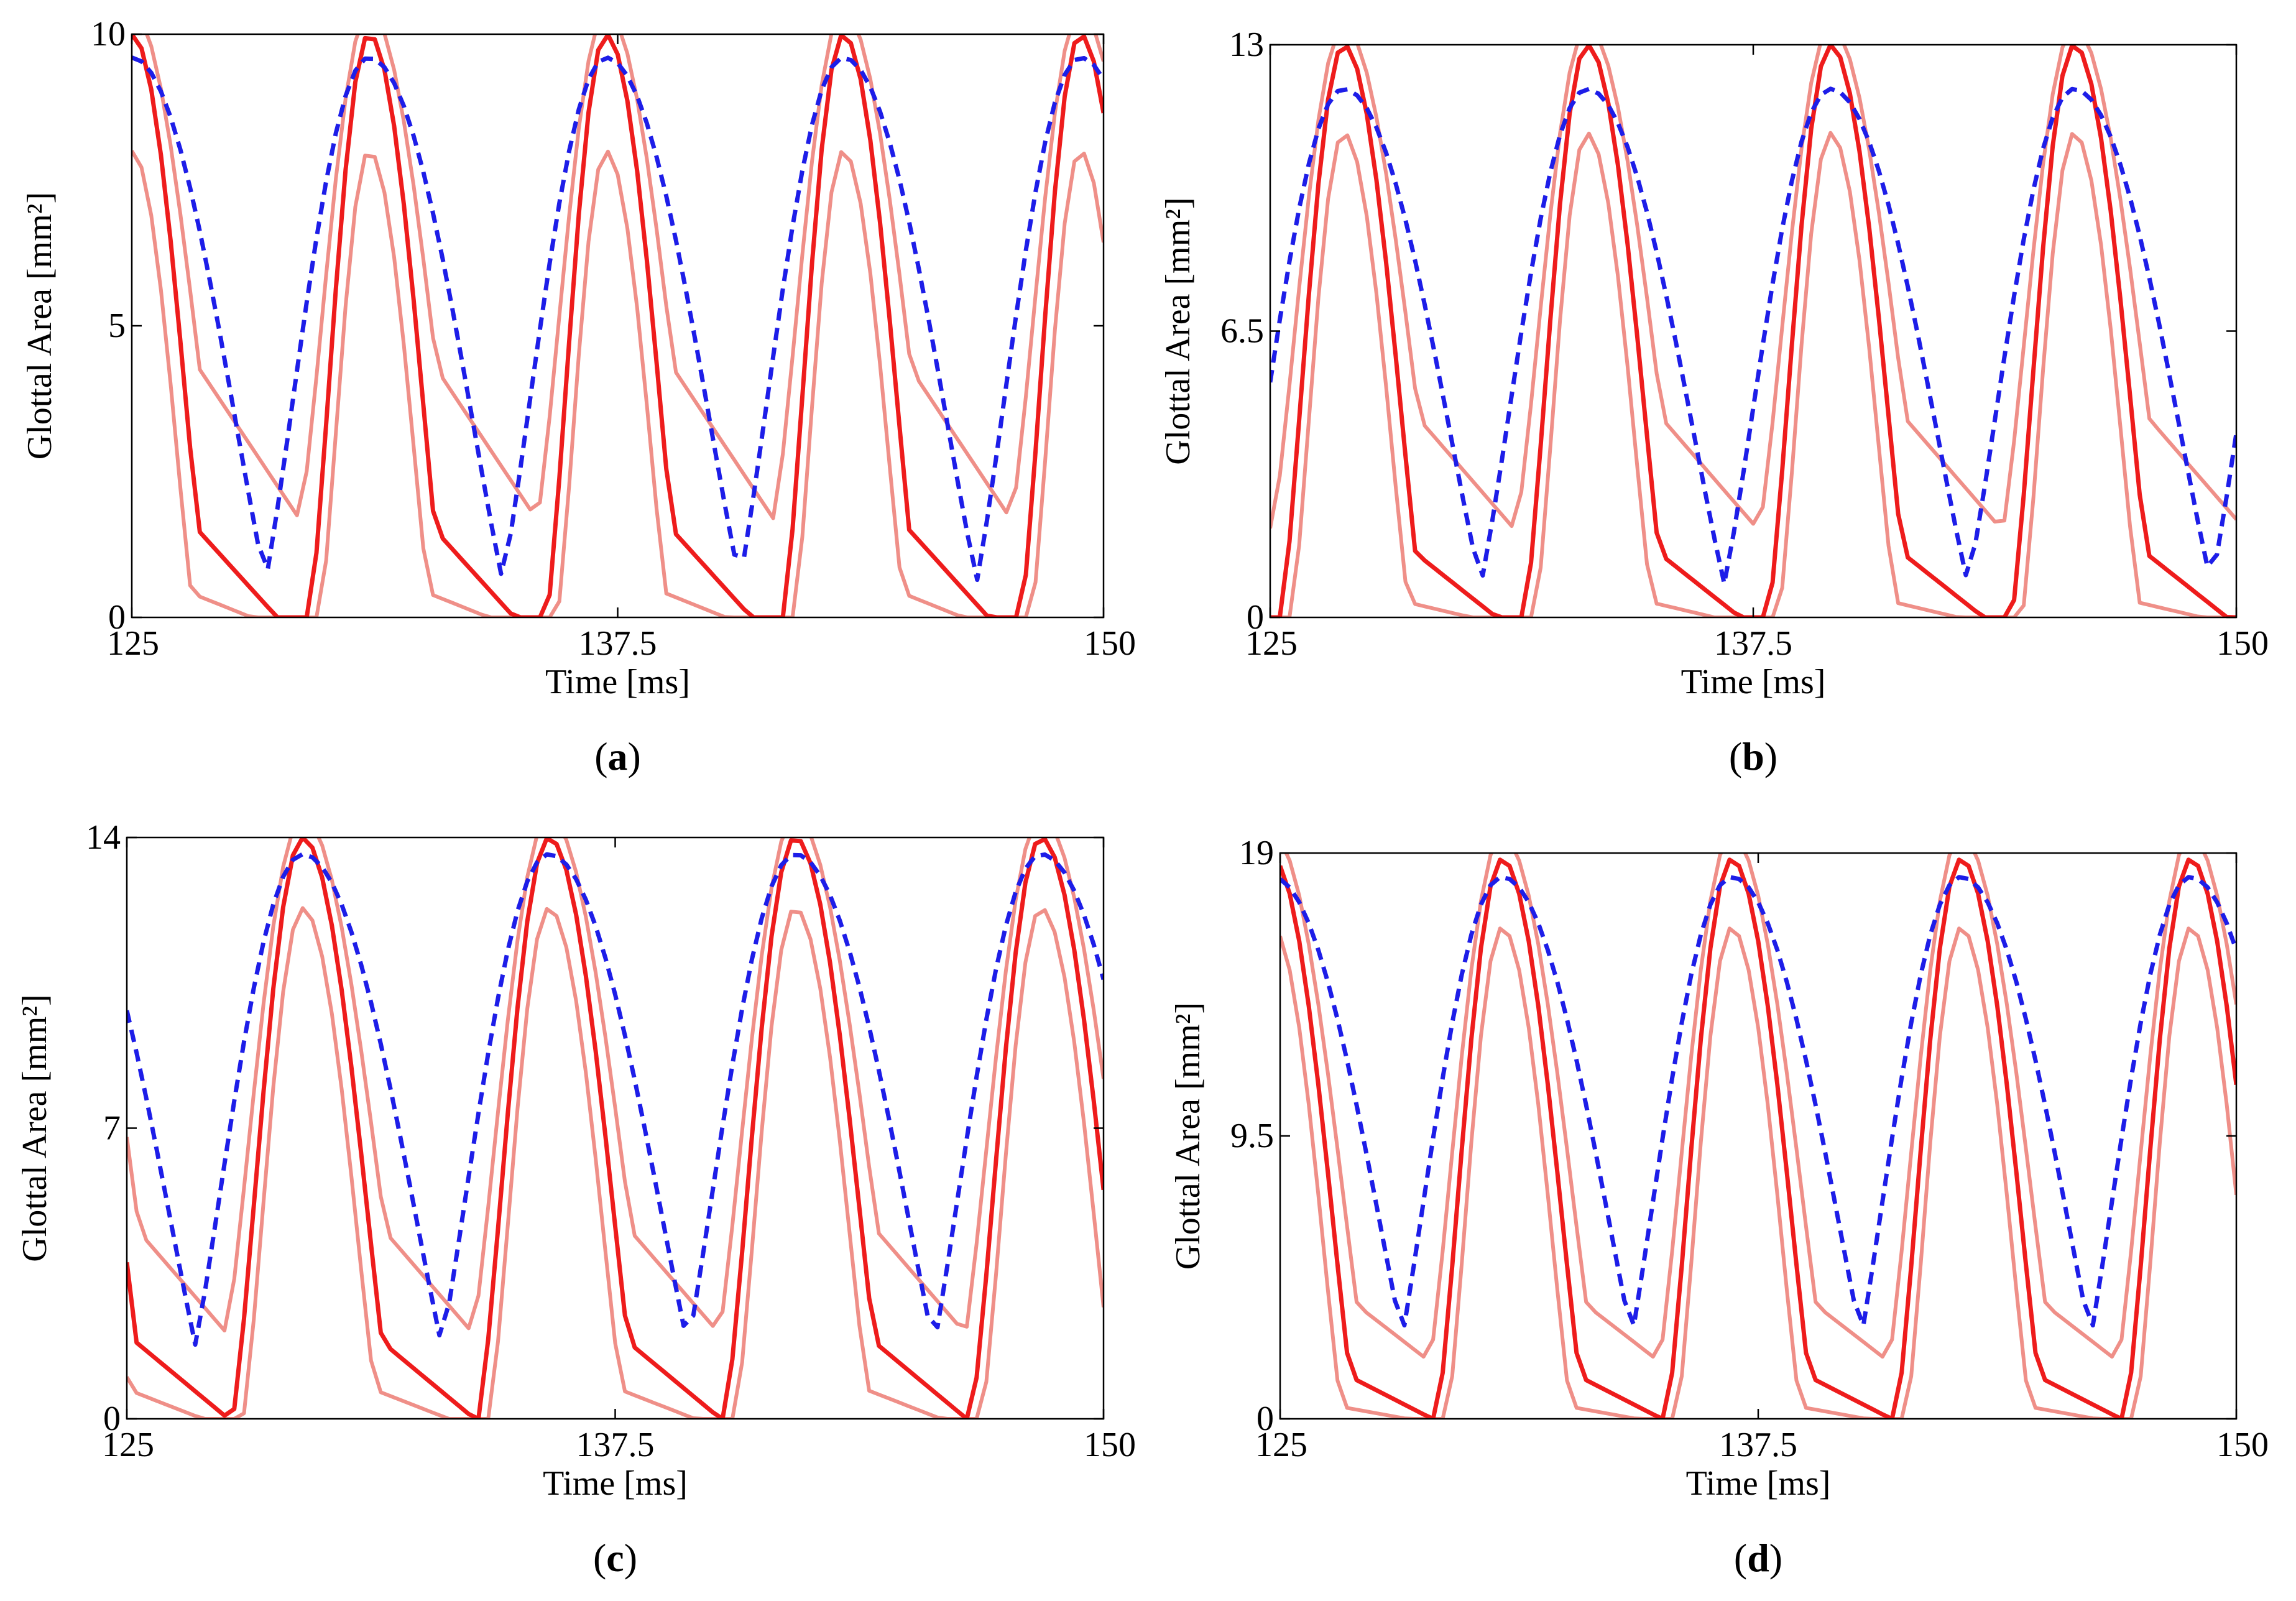 The image size is (2296, 1601). I want to click on y-tick-label: 6.5, so click(1242, 331).